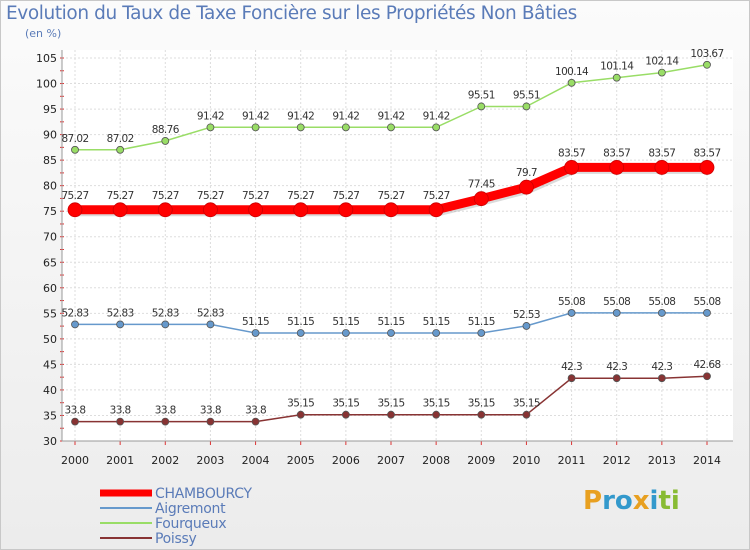 The image size is (750, 550). I want to click on x-tick-label: 2010, so click(526, 460).